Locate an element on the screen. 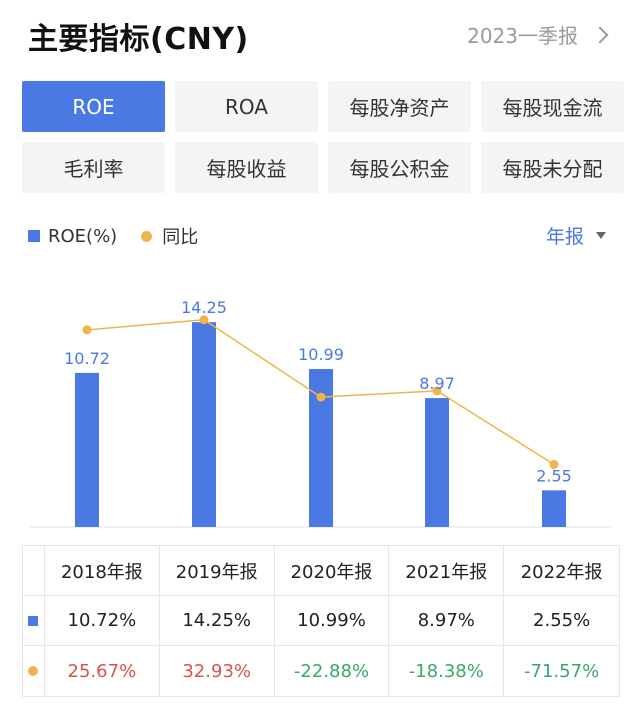 The image size is (626, 707). frequency-label: 年报 is located at coordinates (564, 237).